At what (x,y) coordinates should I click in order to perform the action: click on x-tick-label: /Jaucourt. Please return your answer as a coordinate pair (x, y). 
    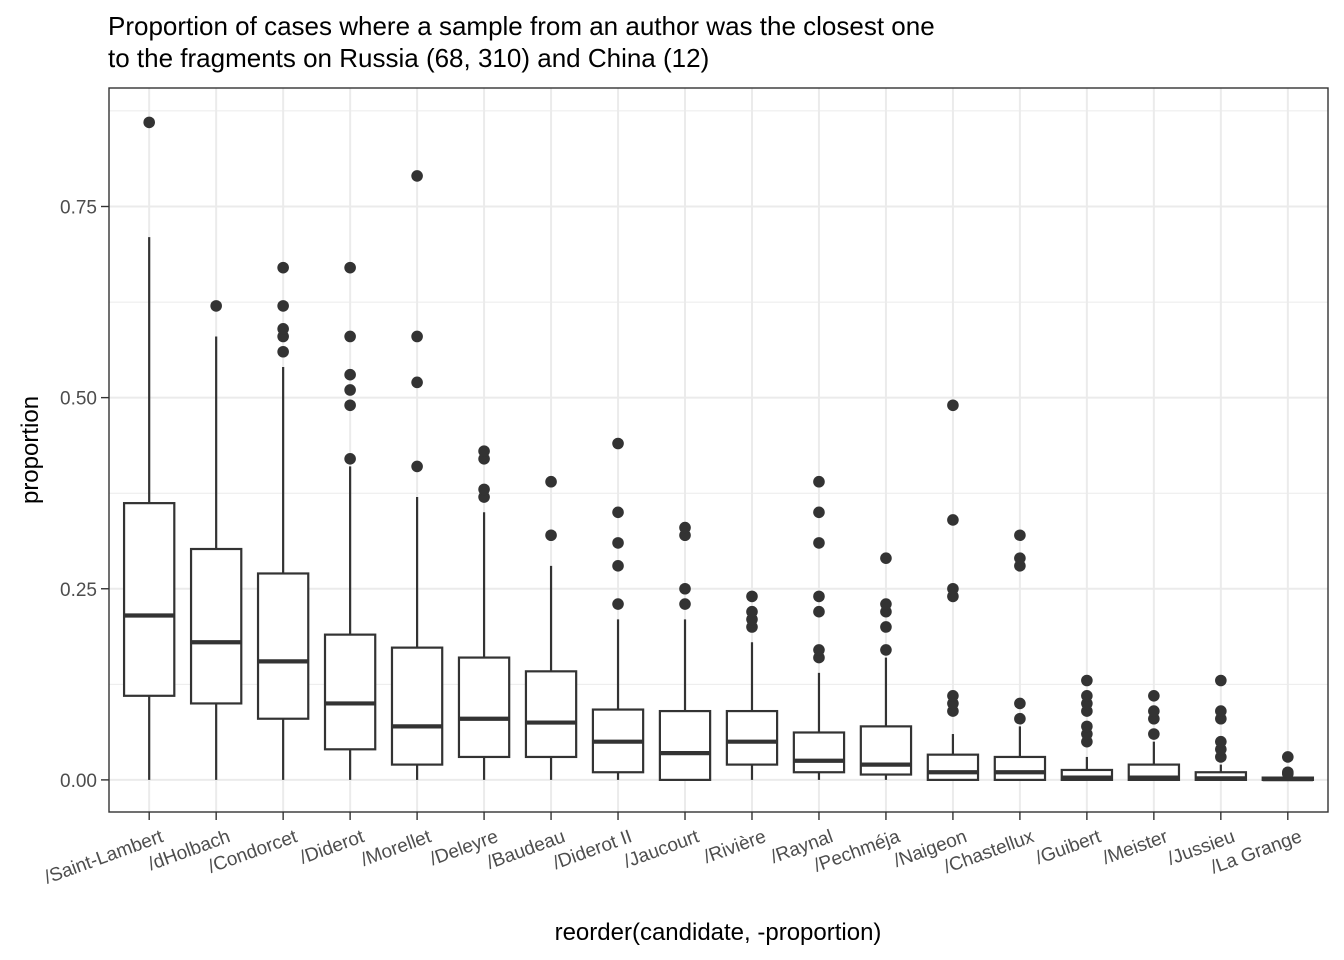
    Looking at the image, I should click on (661, 849).